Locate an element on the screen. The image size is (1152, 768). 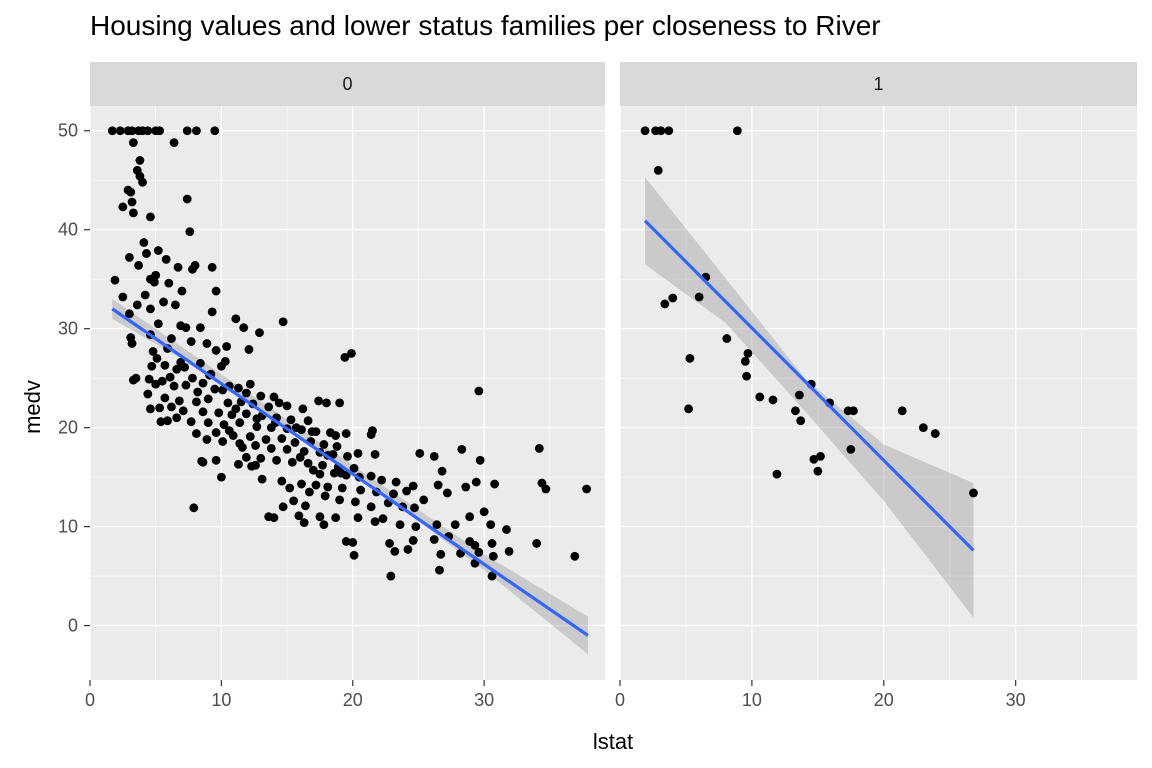
facet-strip-label: 0 is located at coordinates (347, 84).